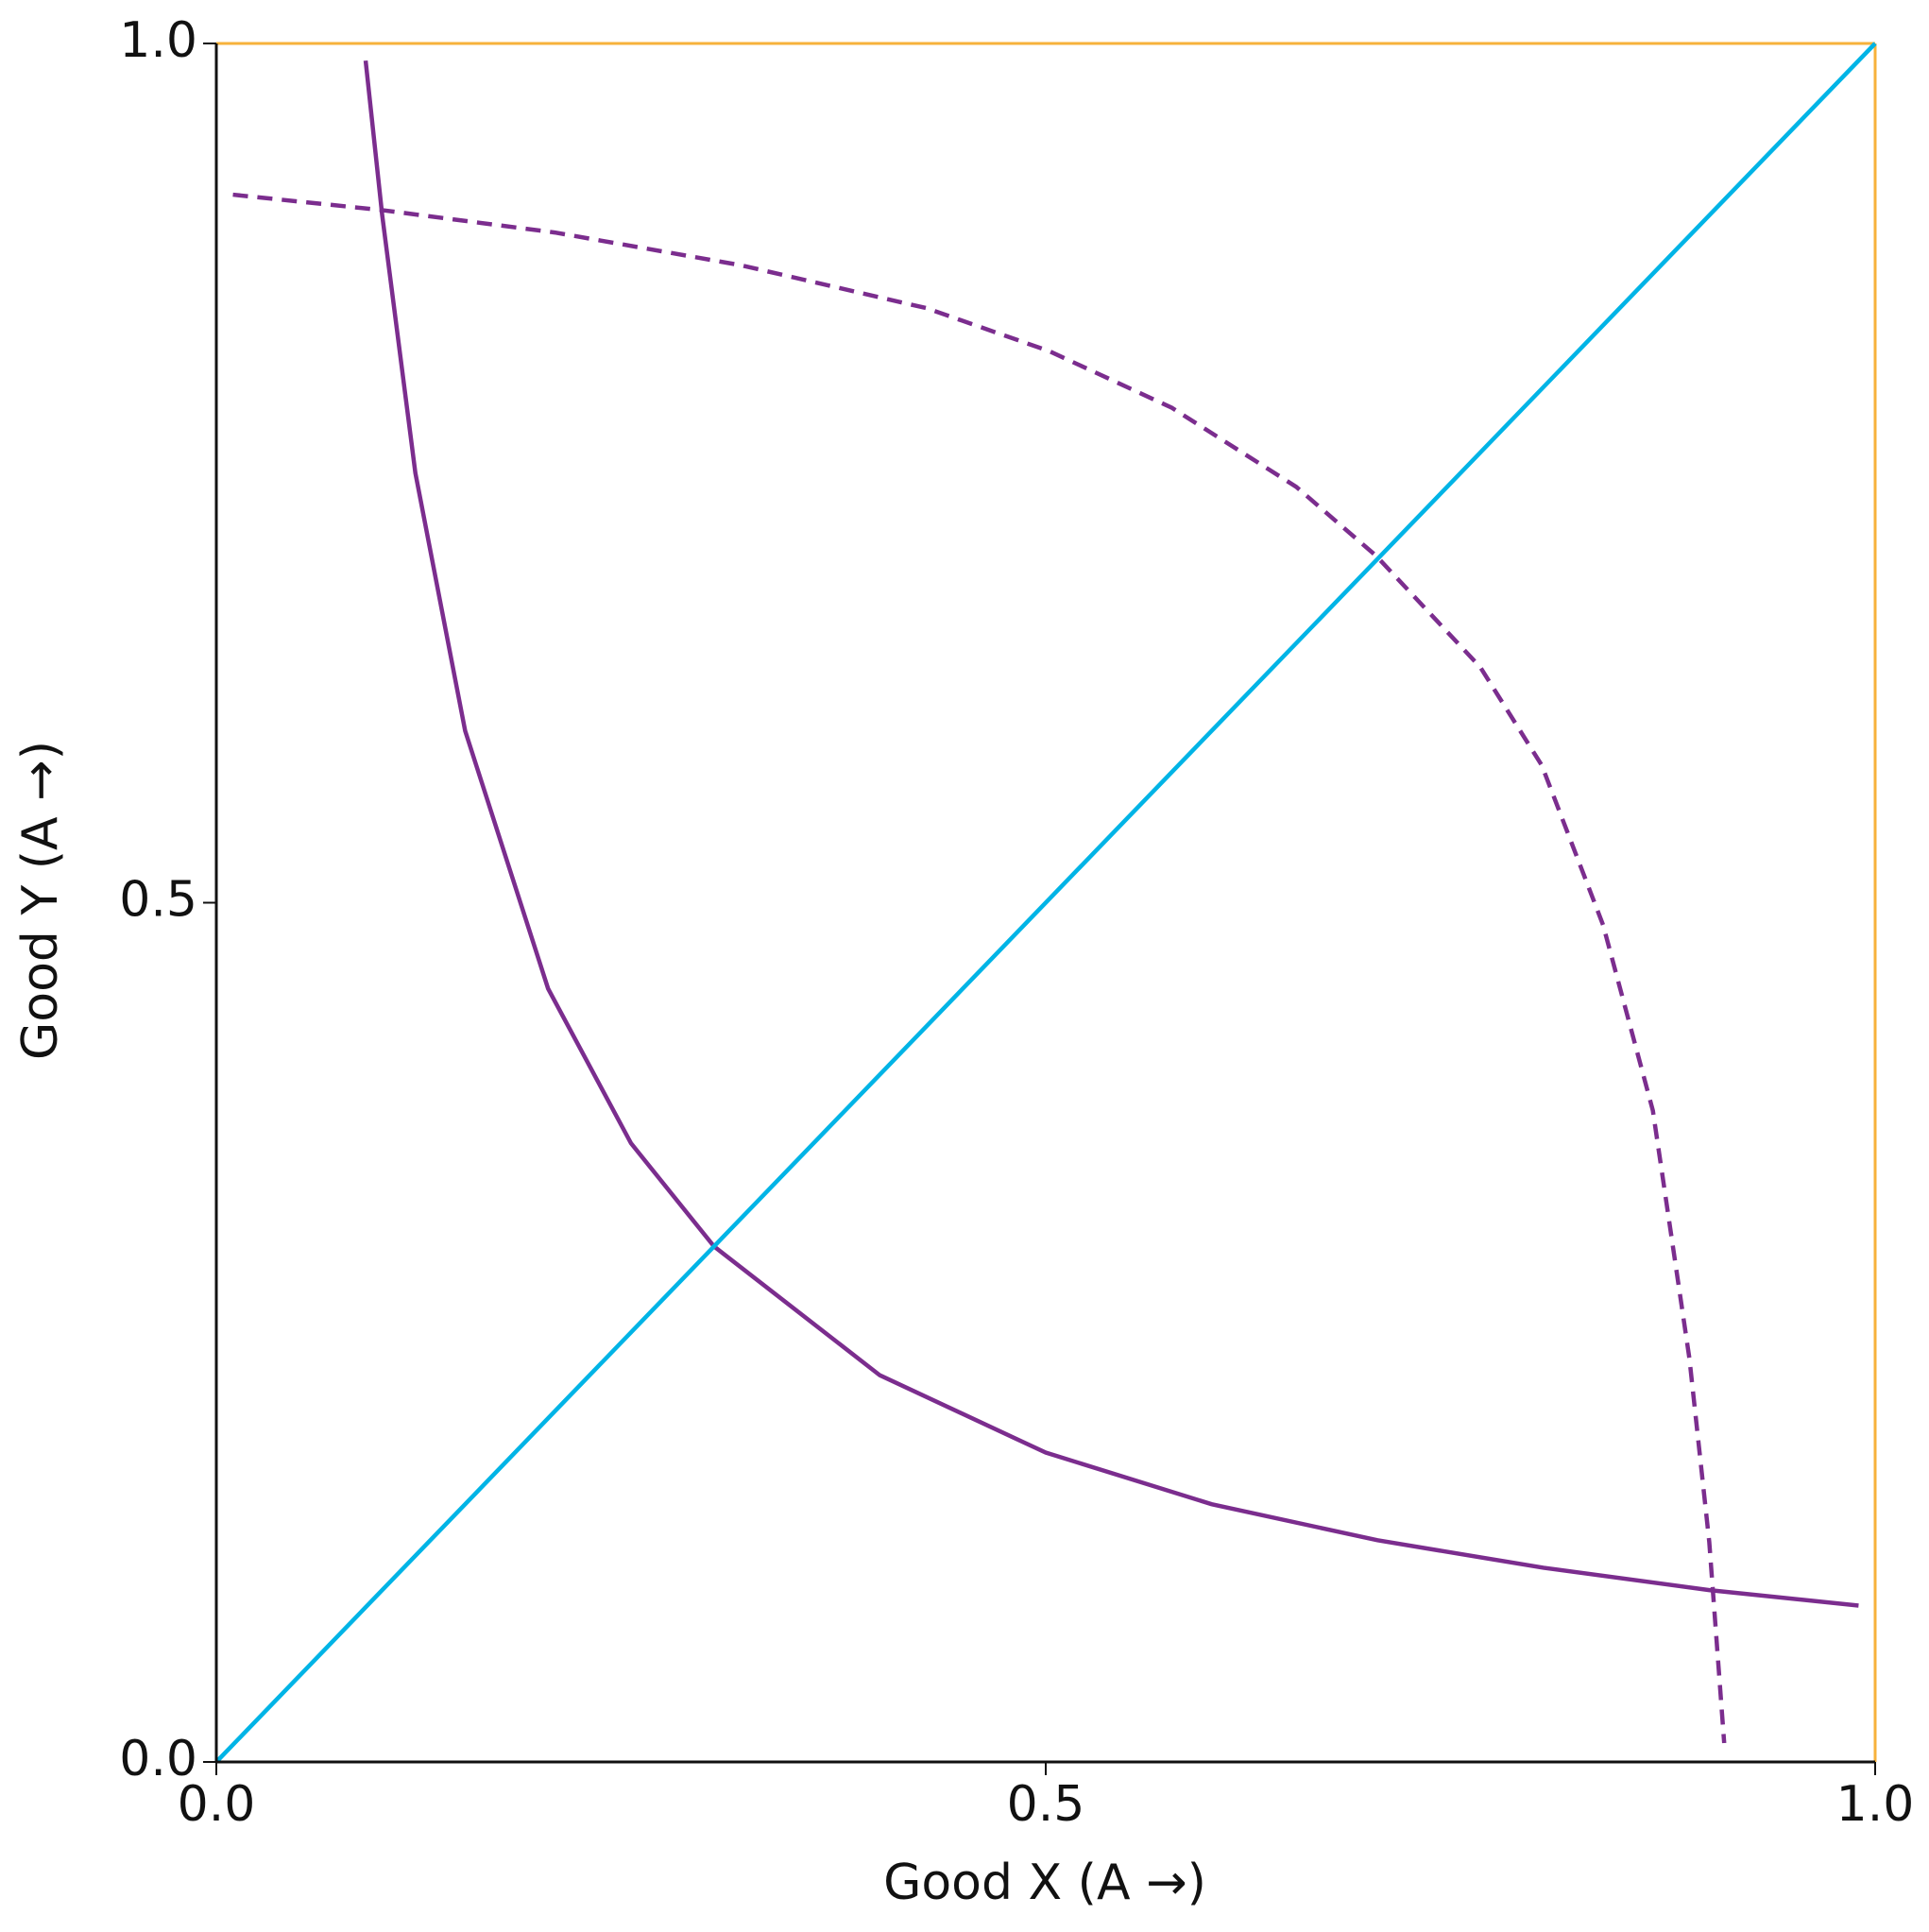 The width and height of the screenshot is (1929, 1932). What do you see at coordinates (158, 40) in the screenshot?
I see `y-tick-label: 1.0` at bounding box center [158, 40].